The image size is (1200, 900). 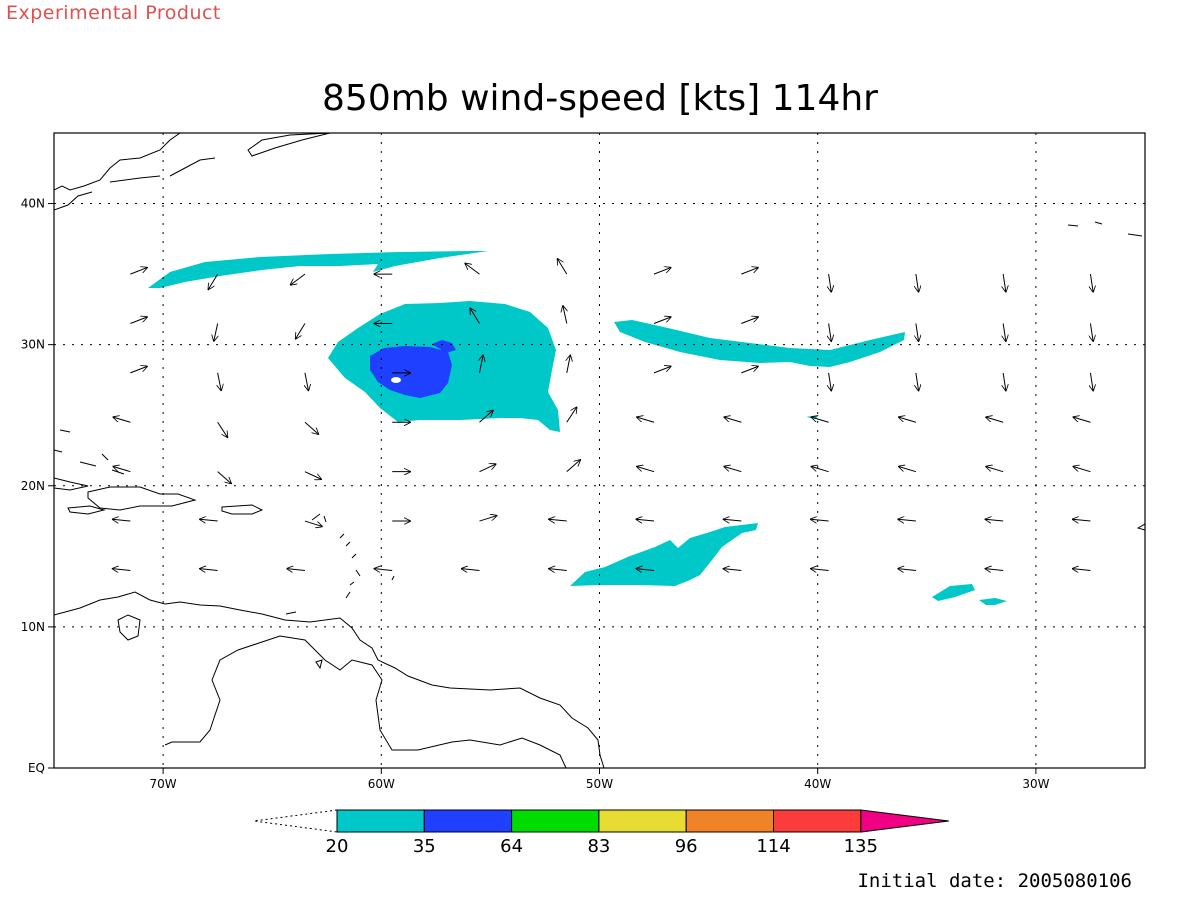 What do you see at coordinates (365, 701) in the screenshot?
I see `south-america-interior-border` at bounding box center [365, 701].